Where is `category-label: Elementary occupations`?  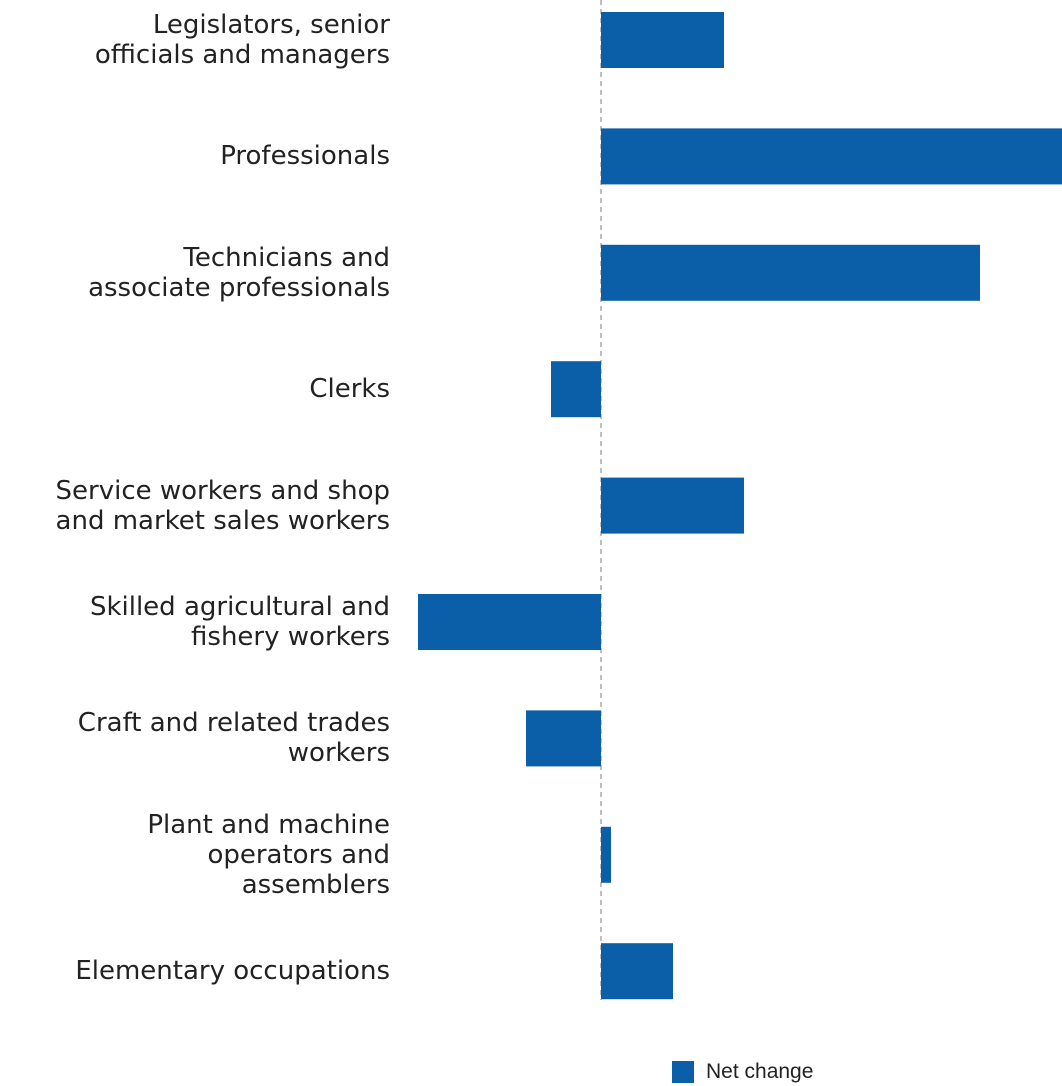 category-label: Elementary occupations is located at coordinates (232, 971).